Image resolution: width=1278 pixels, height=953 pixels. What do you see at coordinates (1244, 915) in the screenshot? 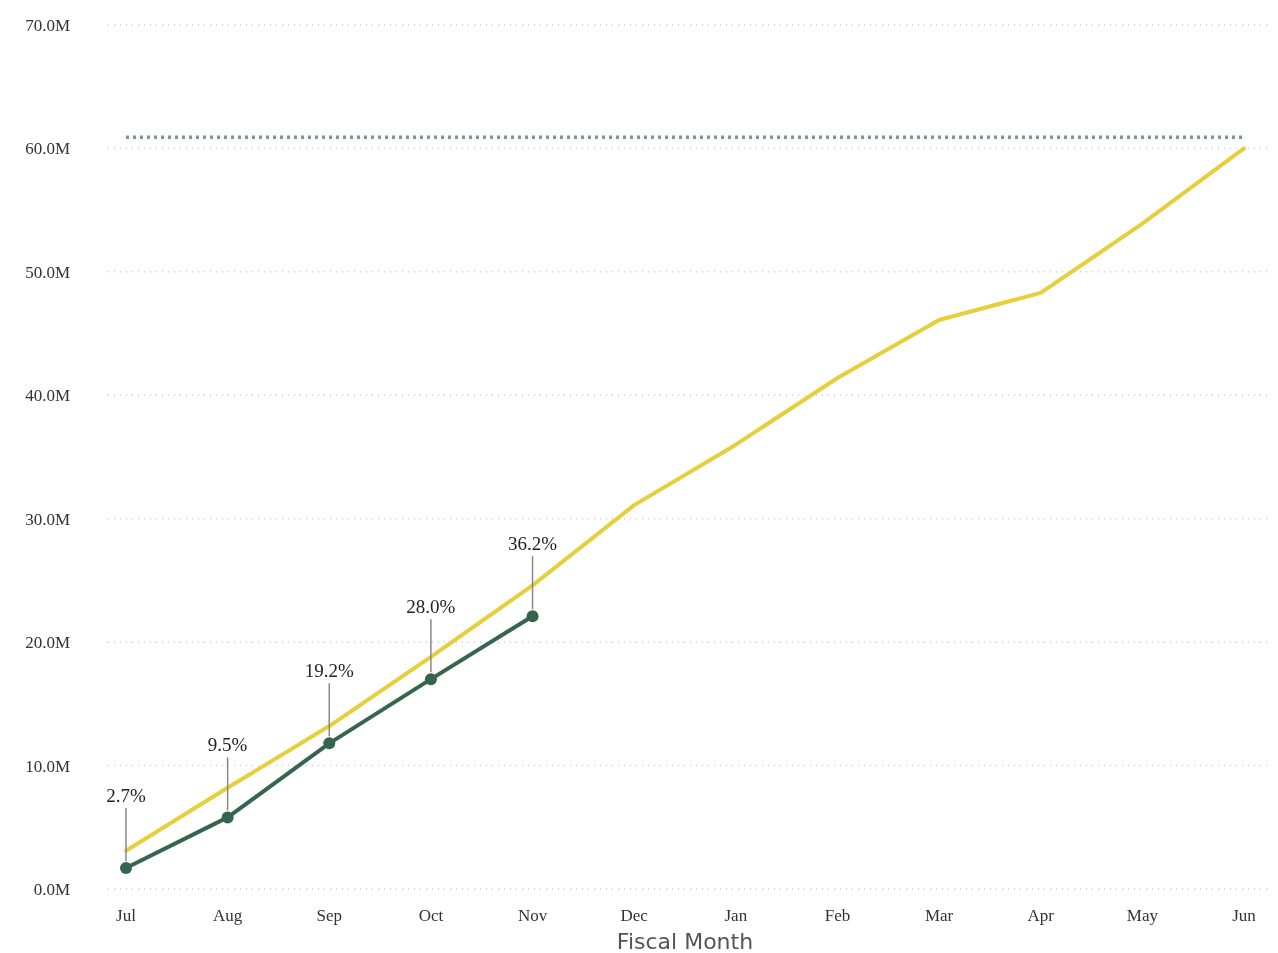
I see `x-tick-label: Jun` at bounding box center [1244, 915].